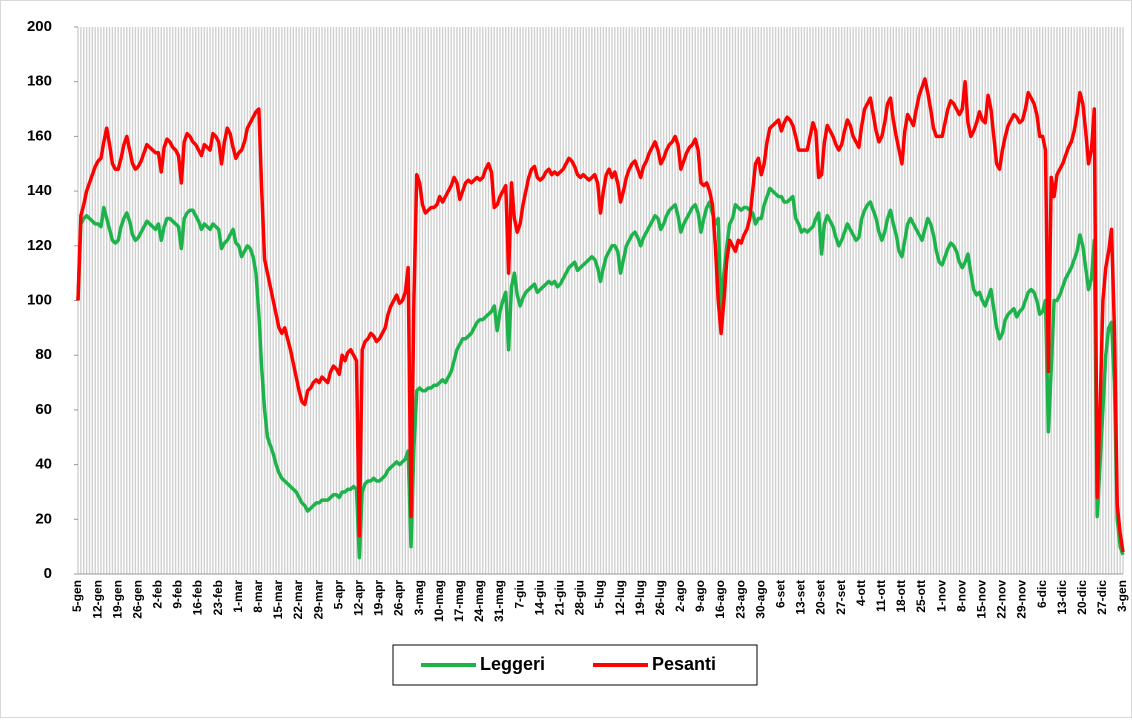 This screenshot has width=1132, height=723. I want to click on x-tick-label: 31-mag, so click(499, 601).